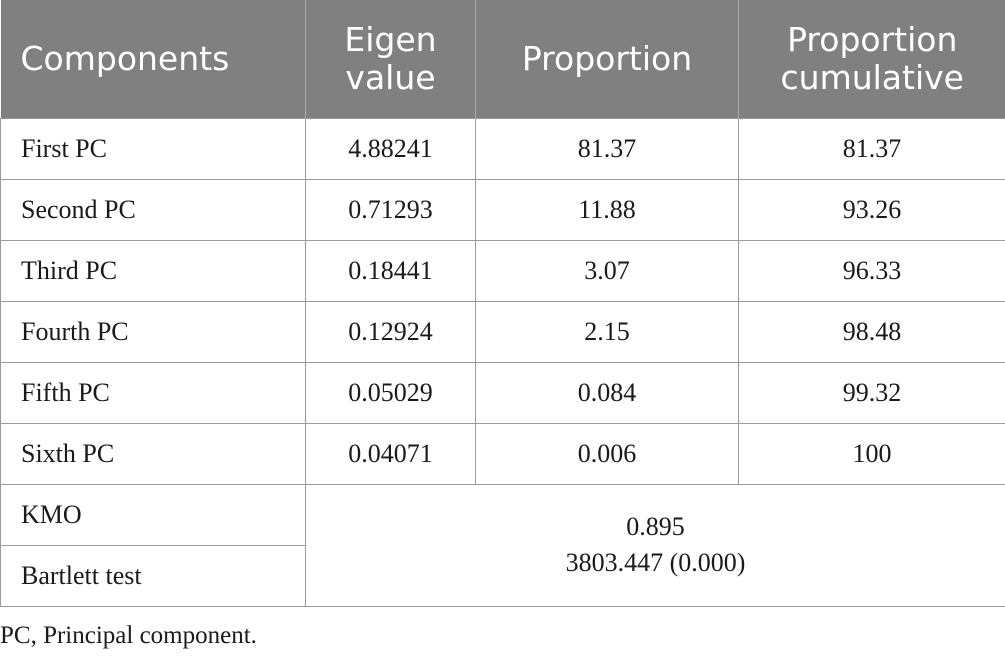 The height and width of the screenshot is (666, 1005). What do you see at coordinates (153, 514) in the screenshot?
I see `kmo-label: KMO` at bounding box center [153, 514].